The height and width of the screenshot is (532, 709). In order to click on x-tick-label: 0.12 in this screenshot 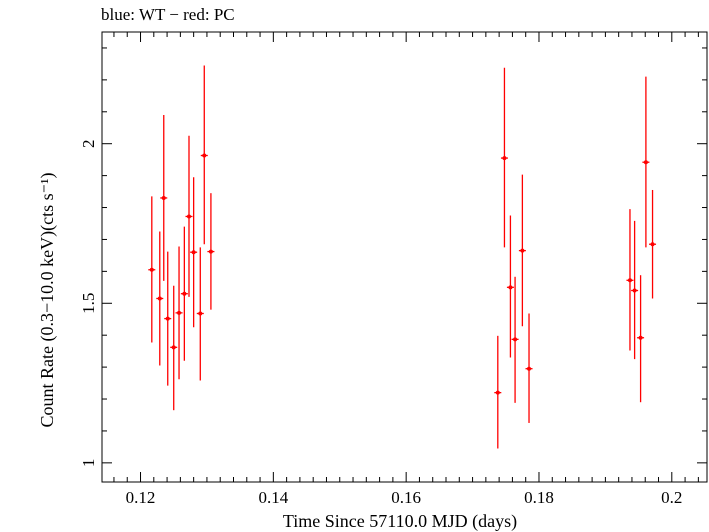, I will do `click(141, 497)`.